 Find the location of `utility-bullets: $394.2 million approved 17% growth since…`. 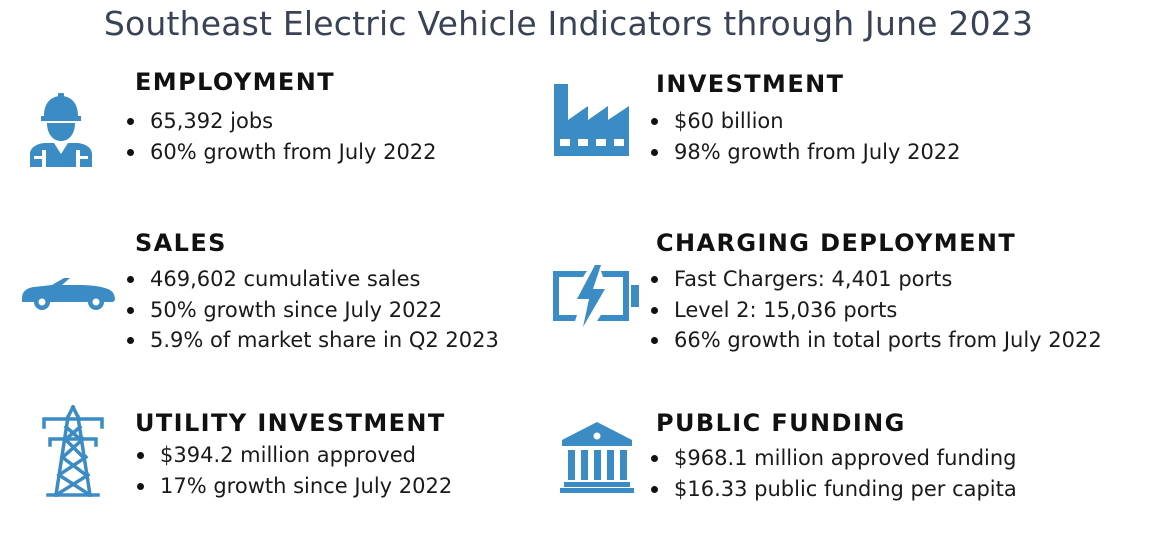

utility-bullets: $394.2 million approved 17% growth since… is located at coordinates (293, 470).